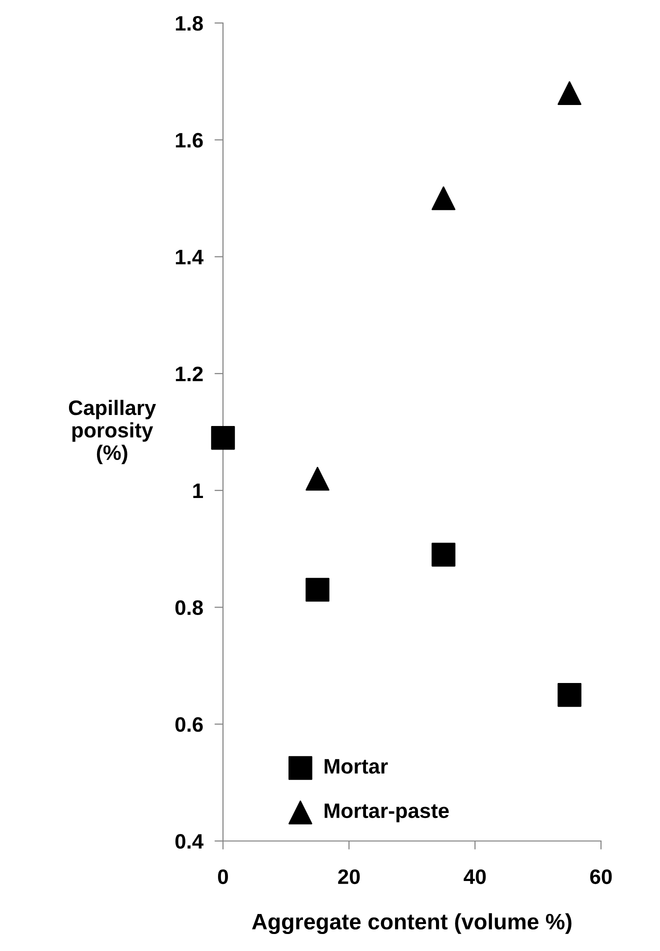 Image resolution: width=660 pixels, height=951 pixels. Describe the element at coordinates (475, 876) in the screenshot. I see `x-tick-label: 40` at that location.